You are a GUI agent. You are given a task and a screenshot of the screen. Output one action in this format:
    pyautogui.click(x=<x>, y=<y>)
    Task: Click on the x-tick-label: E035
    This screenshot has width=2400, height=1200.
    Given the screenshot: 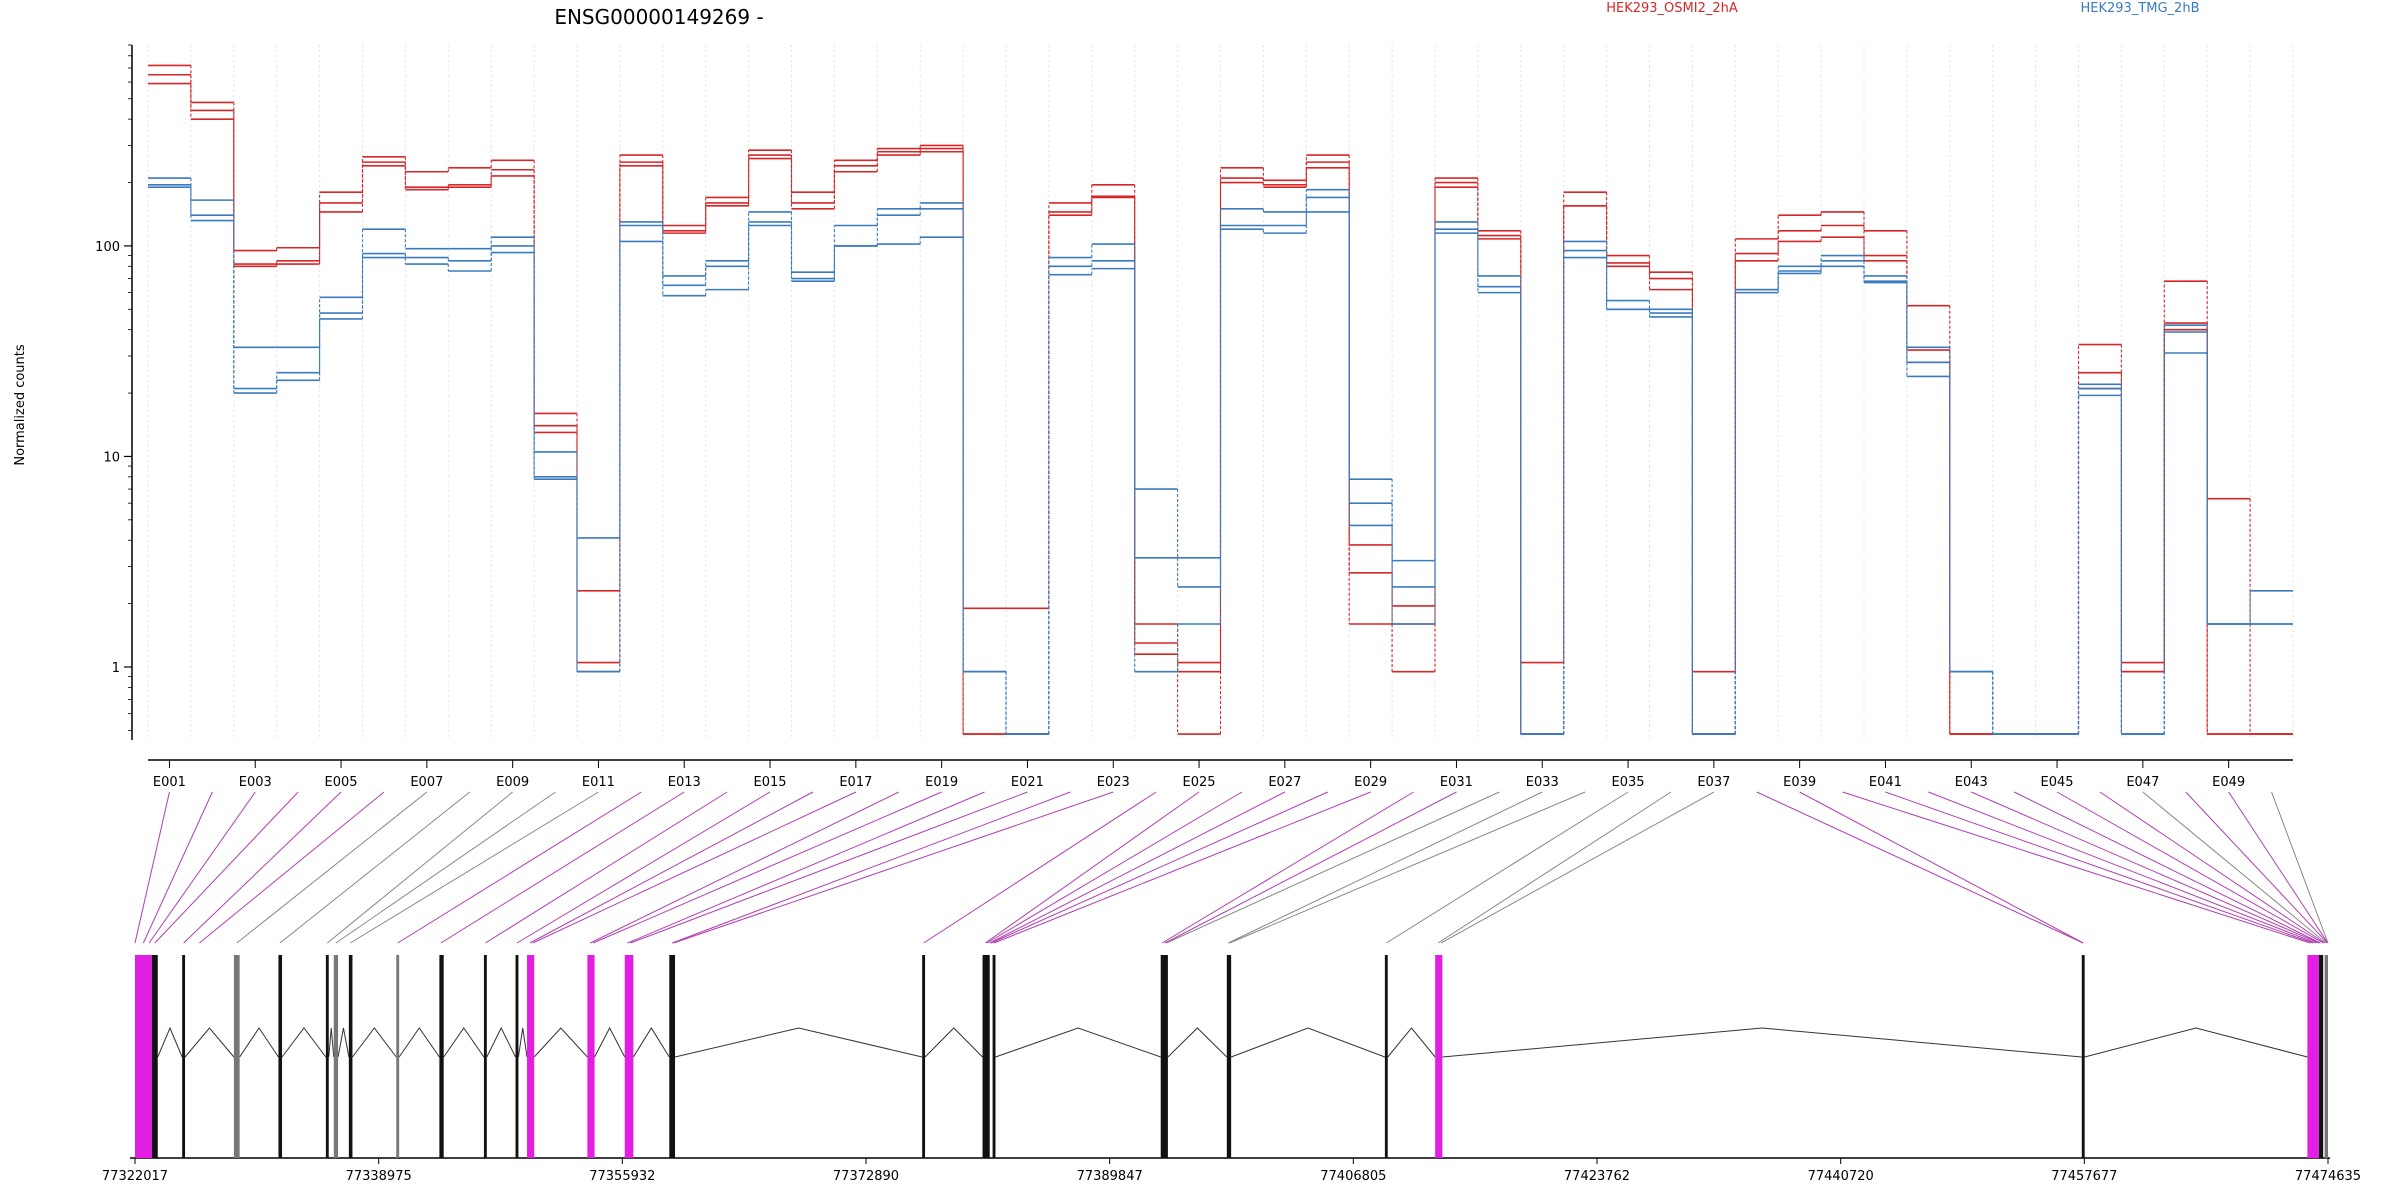 What is the action you would take?
    pyautogui.click(x=1628, y=782)
    